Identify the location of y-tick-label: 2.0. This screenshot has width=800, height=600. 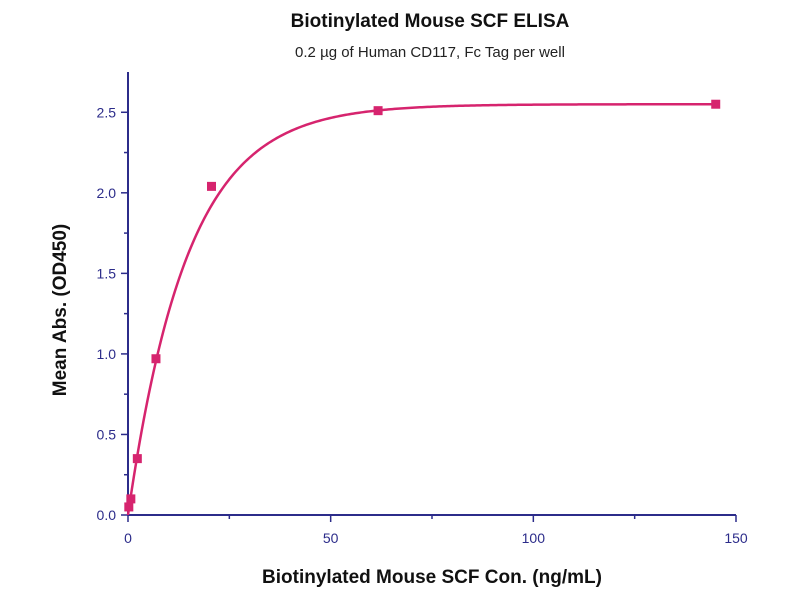
(107, 193).